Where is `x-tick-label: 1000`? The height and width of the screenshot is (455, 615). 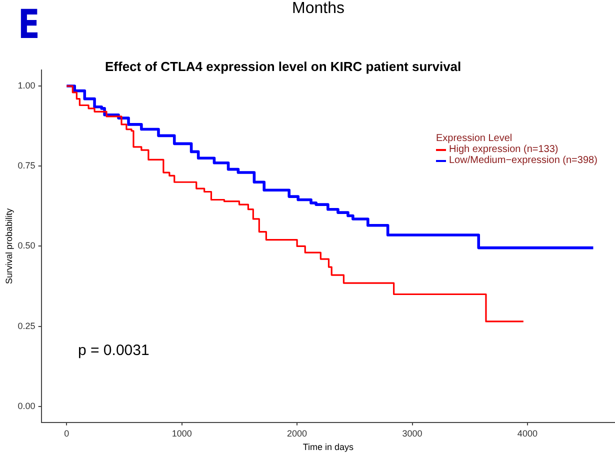
x-tick-label: 1000 is located at coordinates (182, 433).